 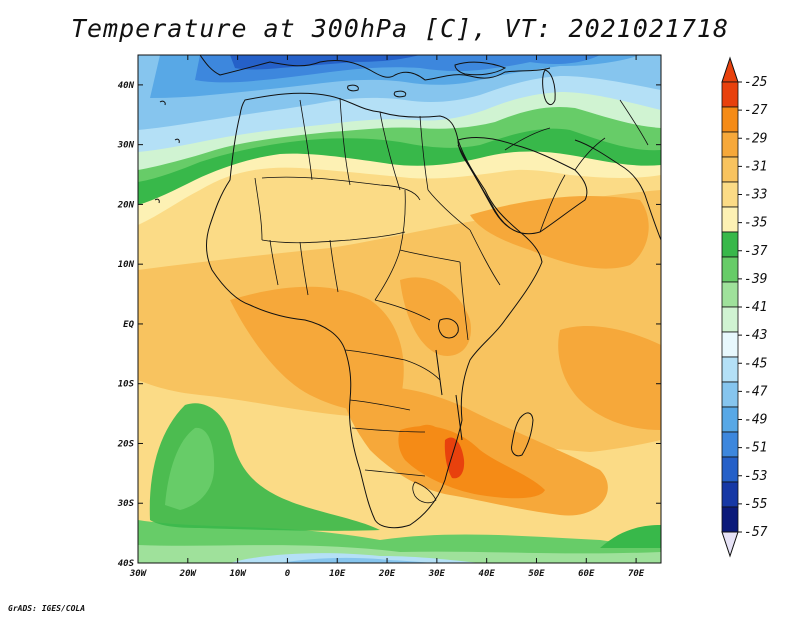 I want to click on red-sea-coastline, so click(x=484, y=186).